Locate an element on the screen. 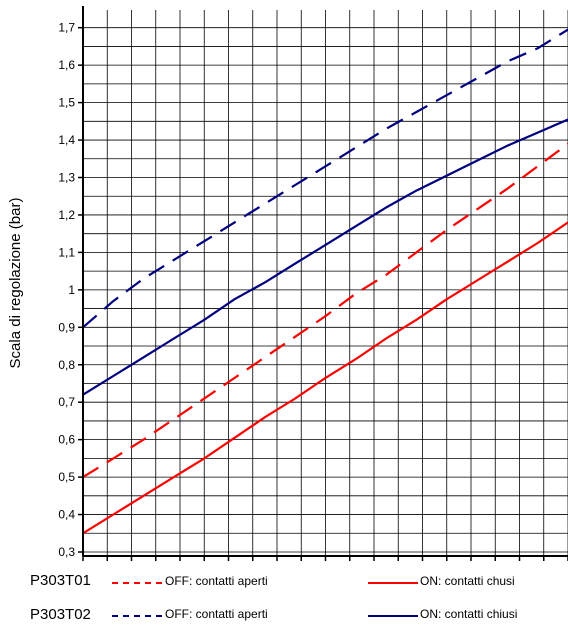 The height and width of the screenshot is (626, 568). y-tick-label: 1,1 is located at coordinates (66, 252).